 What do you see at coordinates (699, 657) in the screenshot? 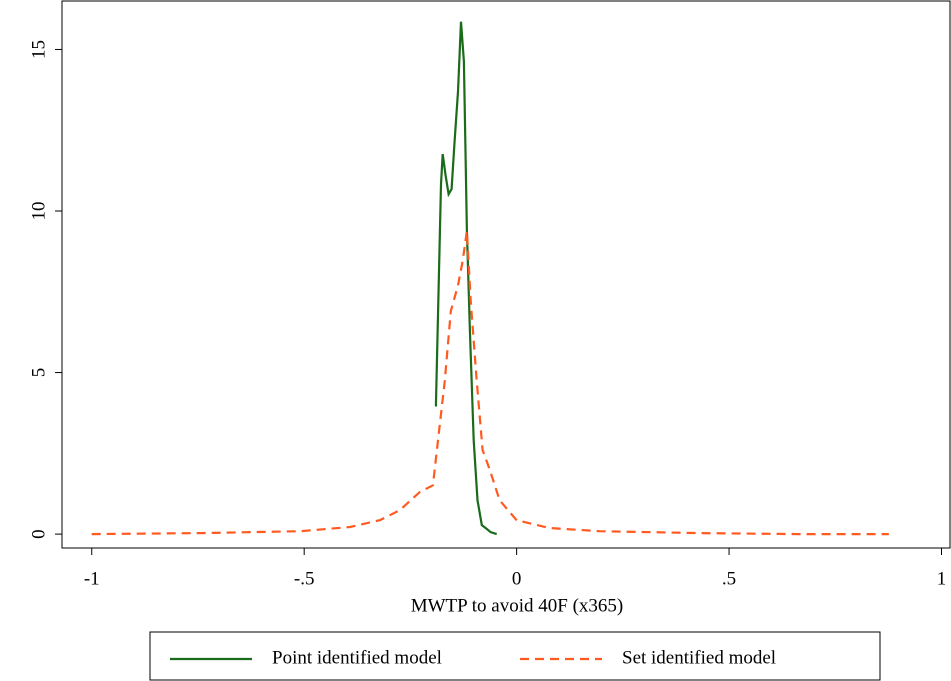
I see `legend-label: Set identified model` at bounding box center [699, 657].